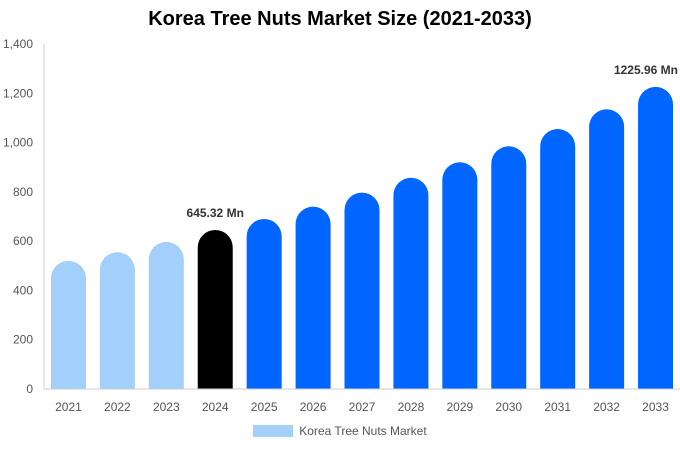  I want to click on legend: Korea Tree Nuts Market, so click(340, 431).